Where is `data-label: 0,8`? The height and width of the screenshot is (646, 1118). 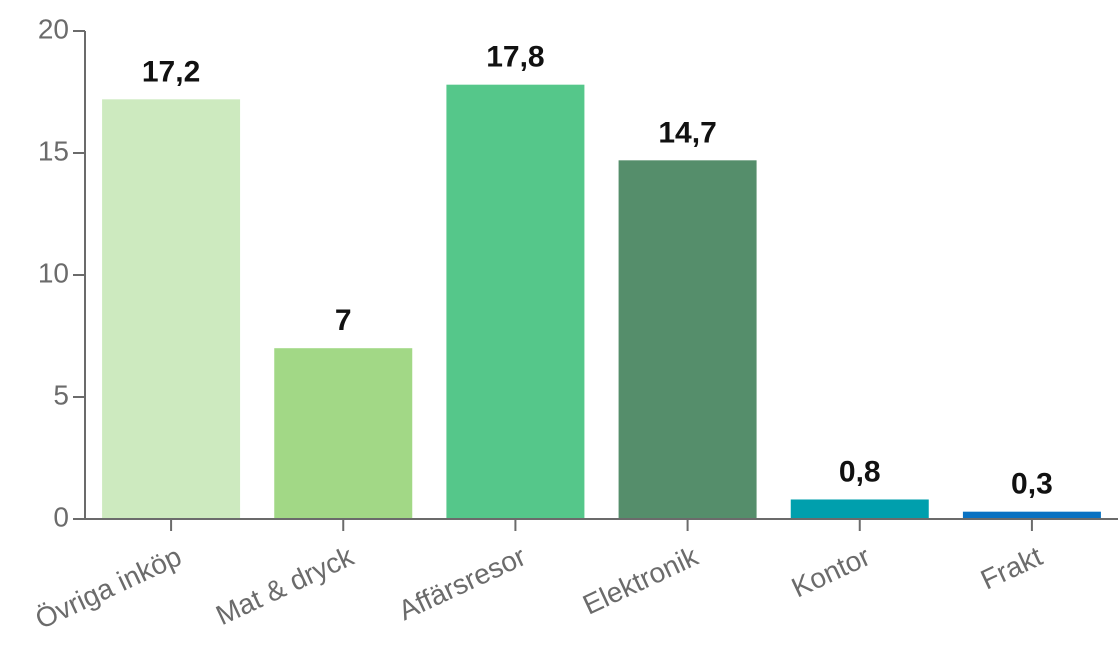
data-label: 0,8 is located at coordinates (860, 471).